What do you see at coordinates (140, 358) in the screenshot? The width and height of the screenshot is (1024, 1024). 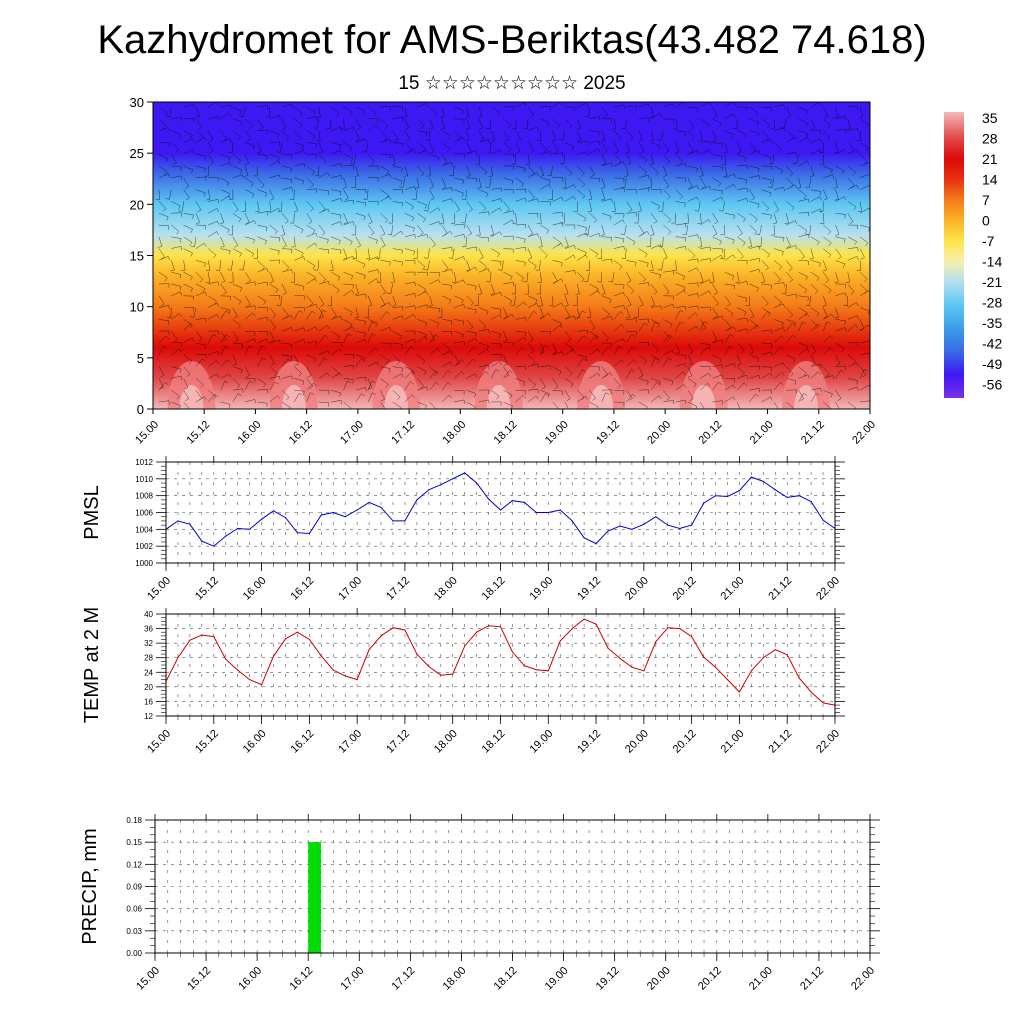 I see `y-tick-label: 5` at bounding box center [140, 358].